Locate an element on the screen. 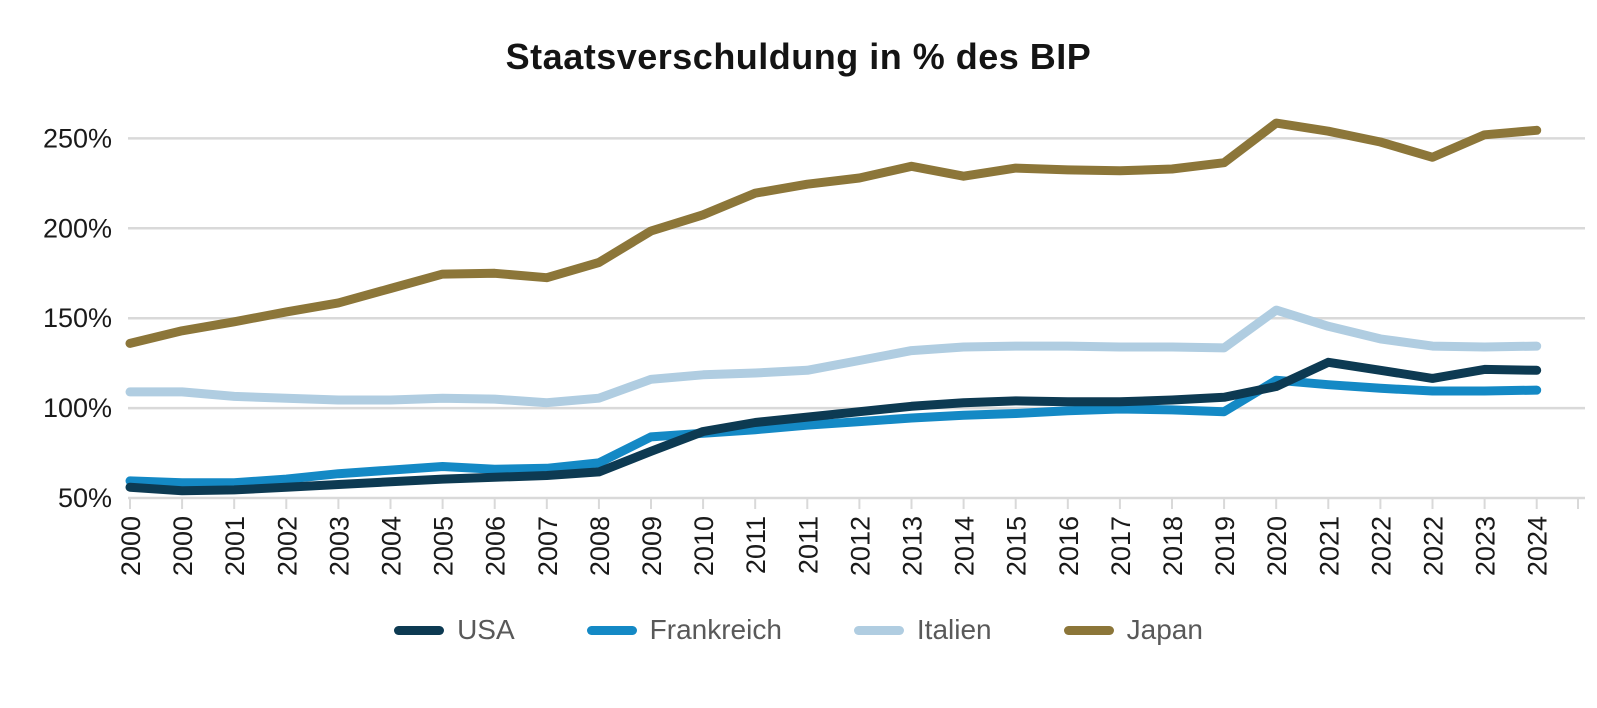 Image resolution: width=1597 pixels, height=708 pixels. x-axis-label: 2012 is located at coordinates (860, 546).